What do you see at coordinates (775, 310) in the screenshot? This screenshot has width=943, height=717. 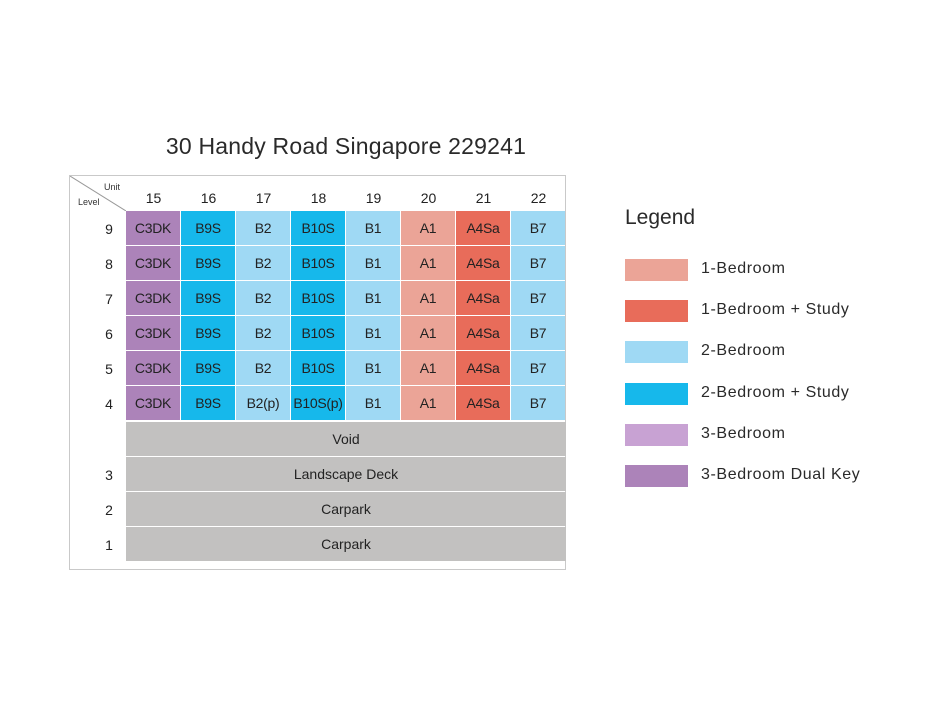 I see `legend-label: 1-Bedroom + Study` at bounding box center [775, 310].